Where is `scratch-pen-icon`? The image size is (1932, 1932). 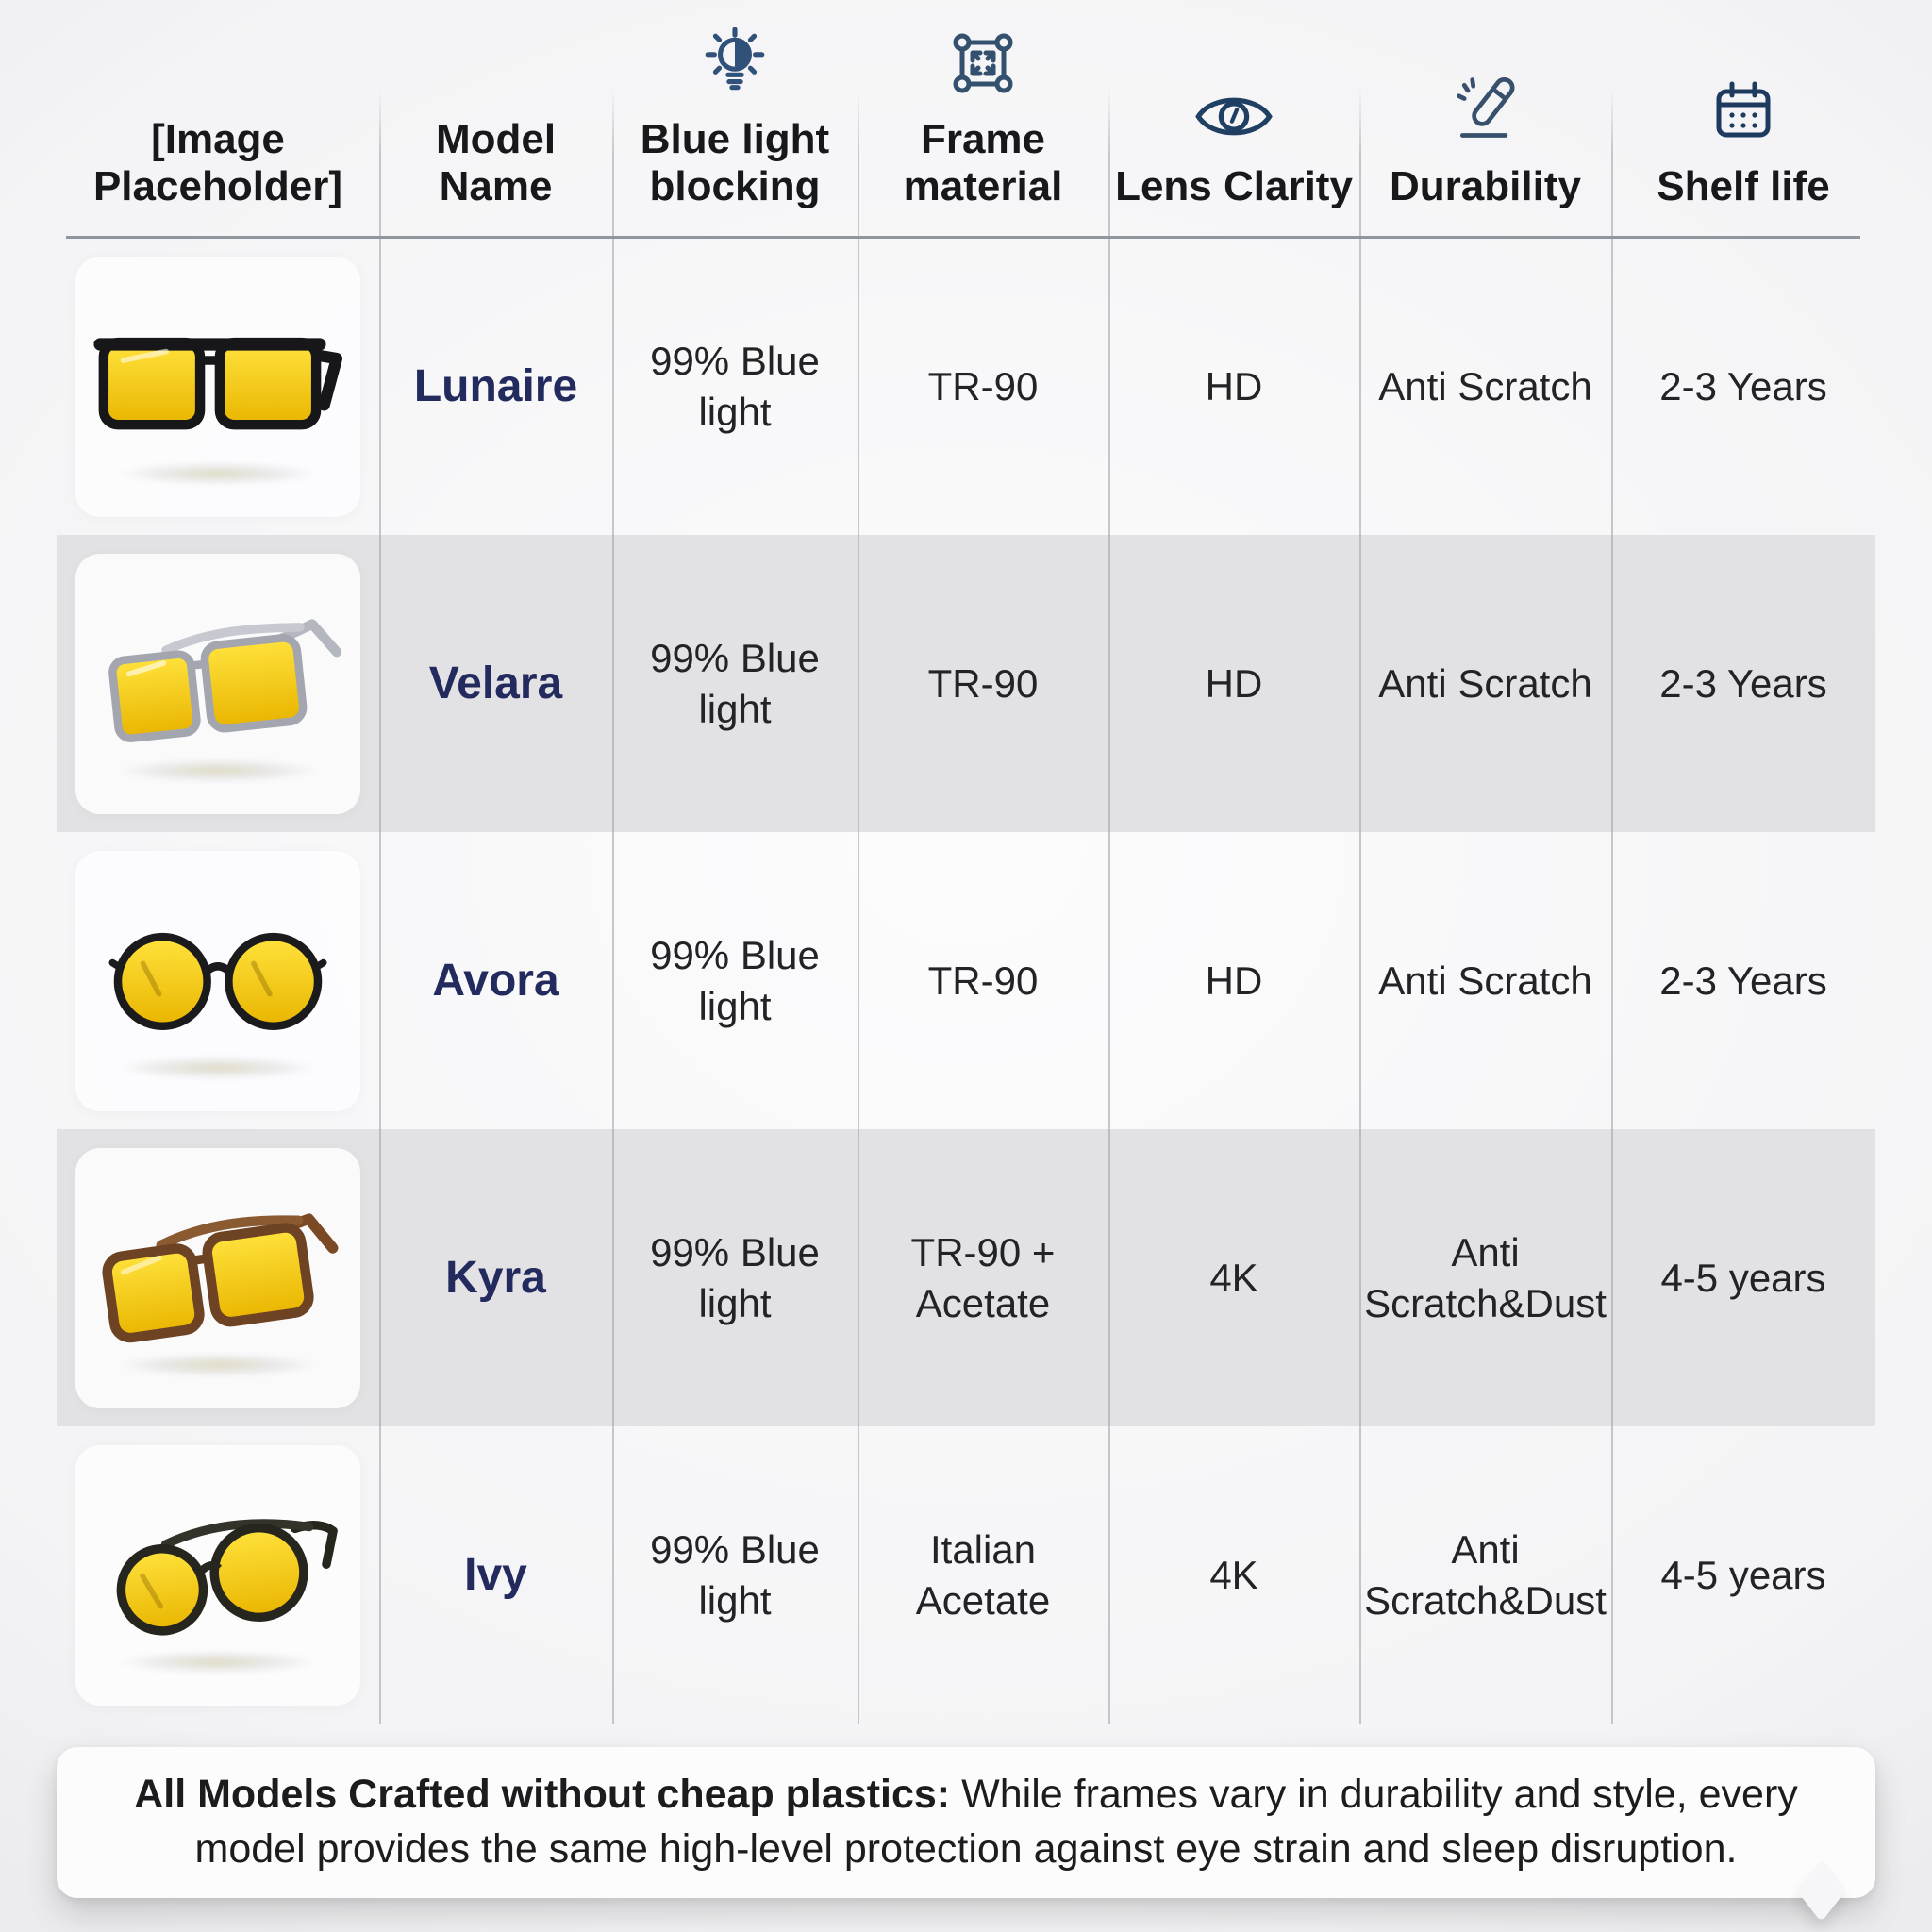
scratch-pen-icon is located at coordinates (1486, 107).